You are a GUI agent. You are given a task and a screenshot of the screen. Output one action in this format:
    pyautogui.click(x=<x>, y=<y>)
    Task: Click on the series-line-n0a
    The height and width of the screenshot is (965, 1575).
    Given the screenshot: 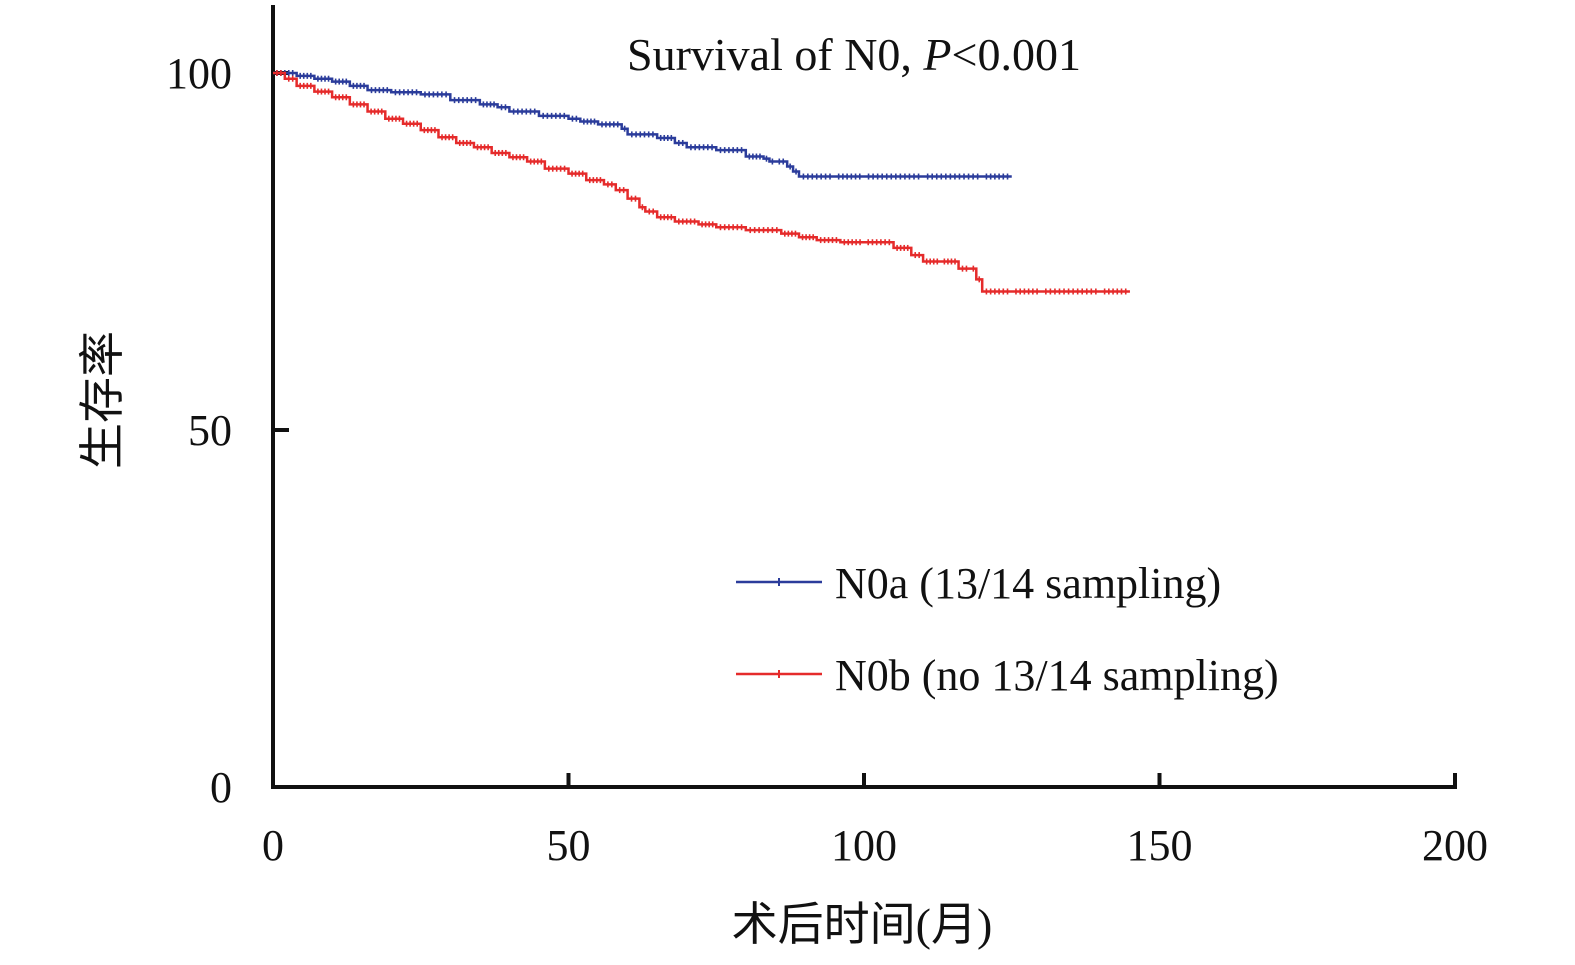 What is the action you would take?
    pyautogui.click(x=642, y=124)
    